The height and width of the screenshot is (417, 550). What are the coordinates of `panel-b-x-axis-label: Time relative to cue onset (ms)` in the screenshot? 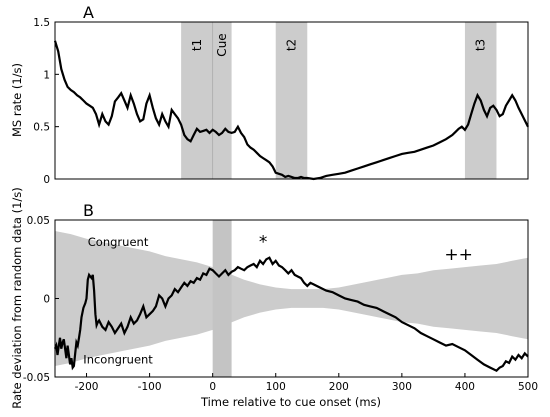 It's located at (290, 402).